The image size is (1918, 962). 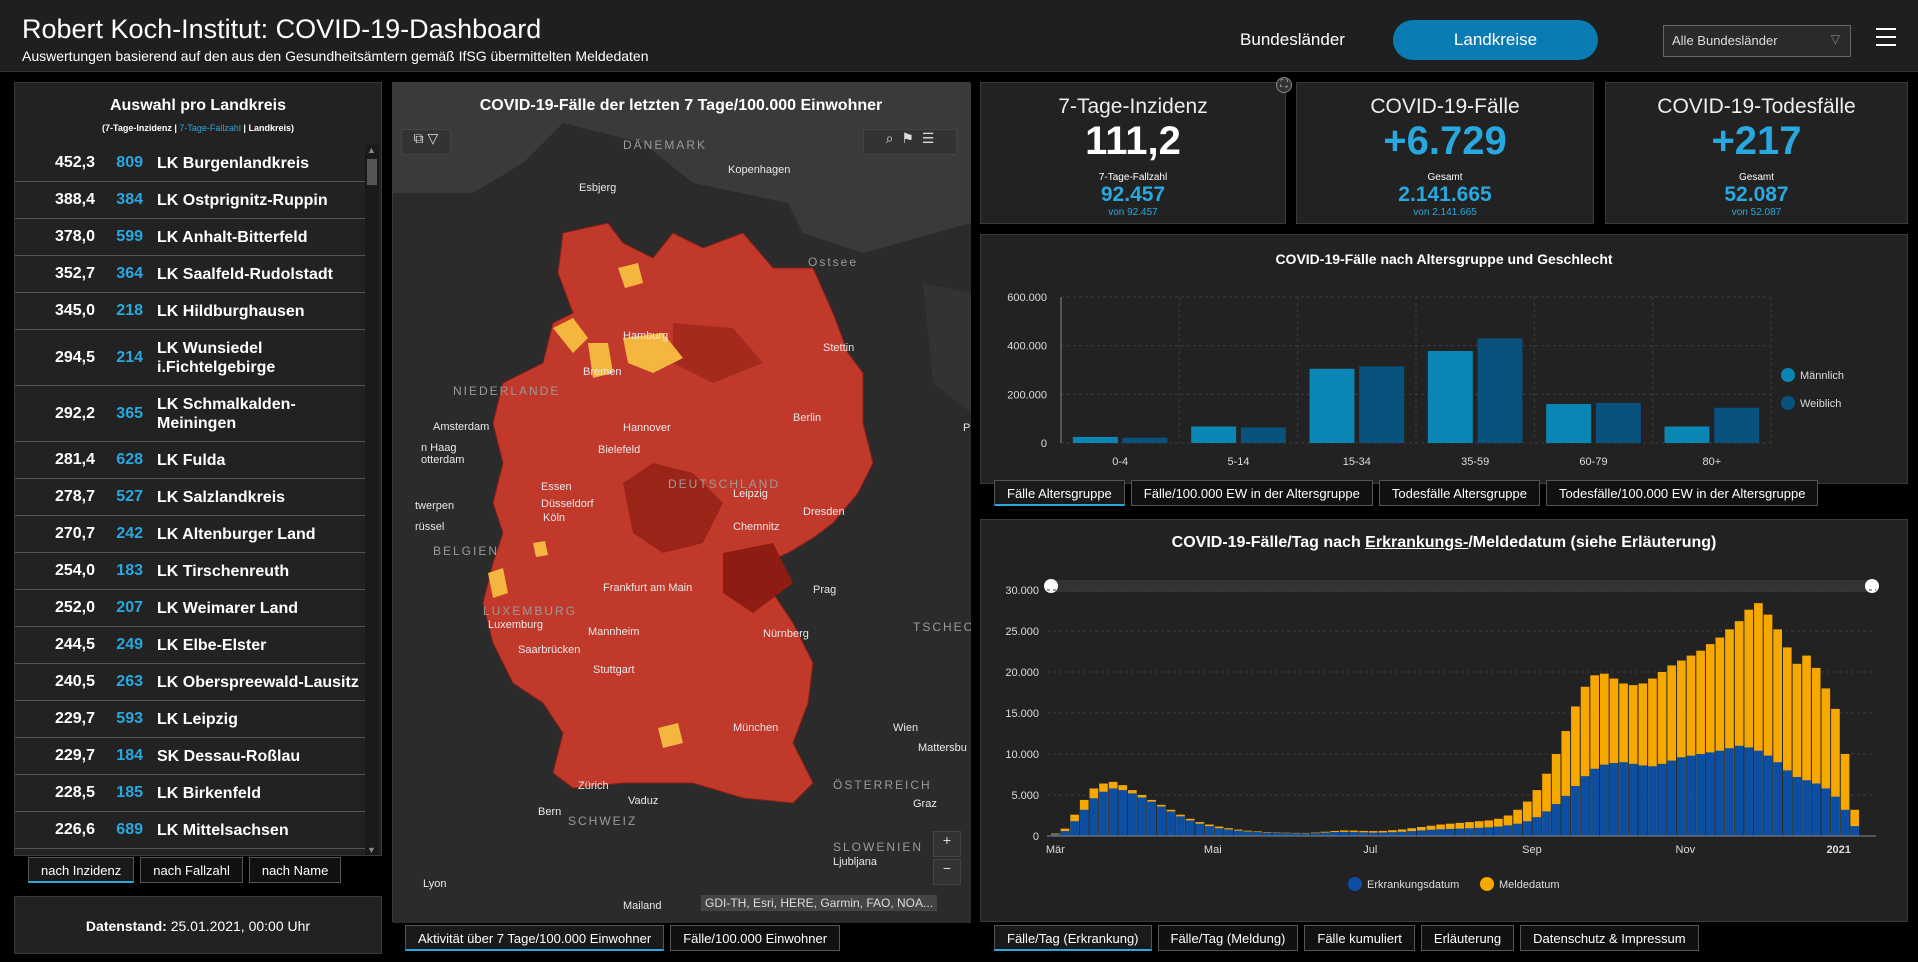 I want to click on list-item-inzidenz: 228,5, so click(x=74, y=792).